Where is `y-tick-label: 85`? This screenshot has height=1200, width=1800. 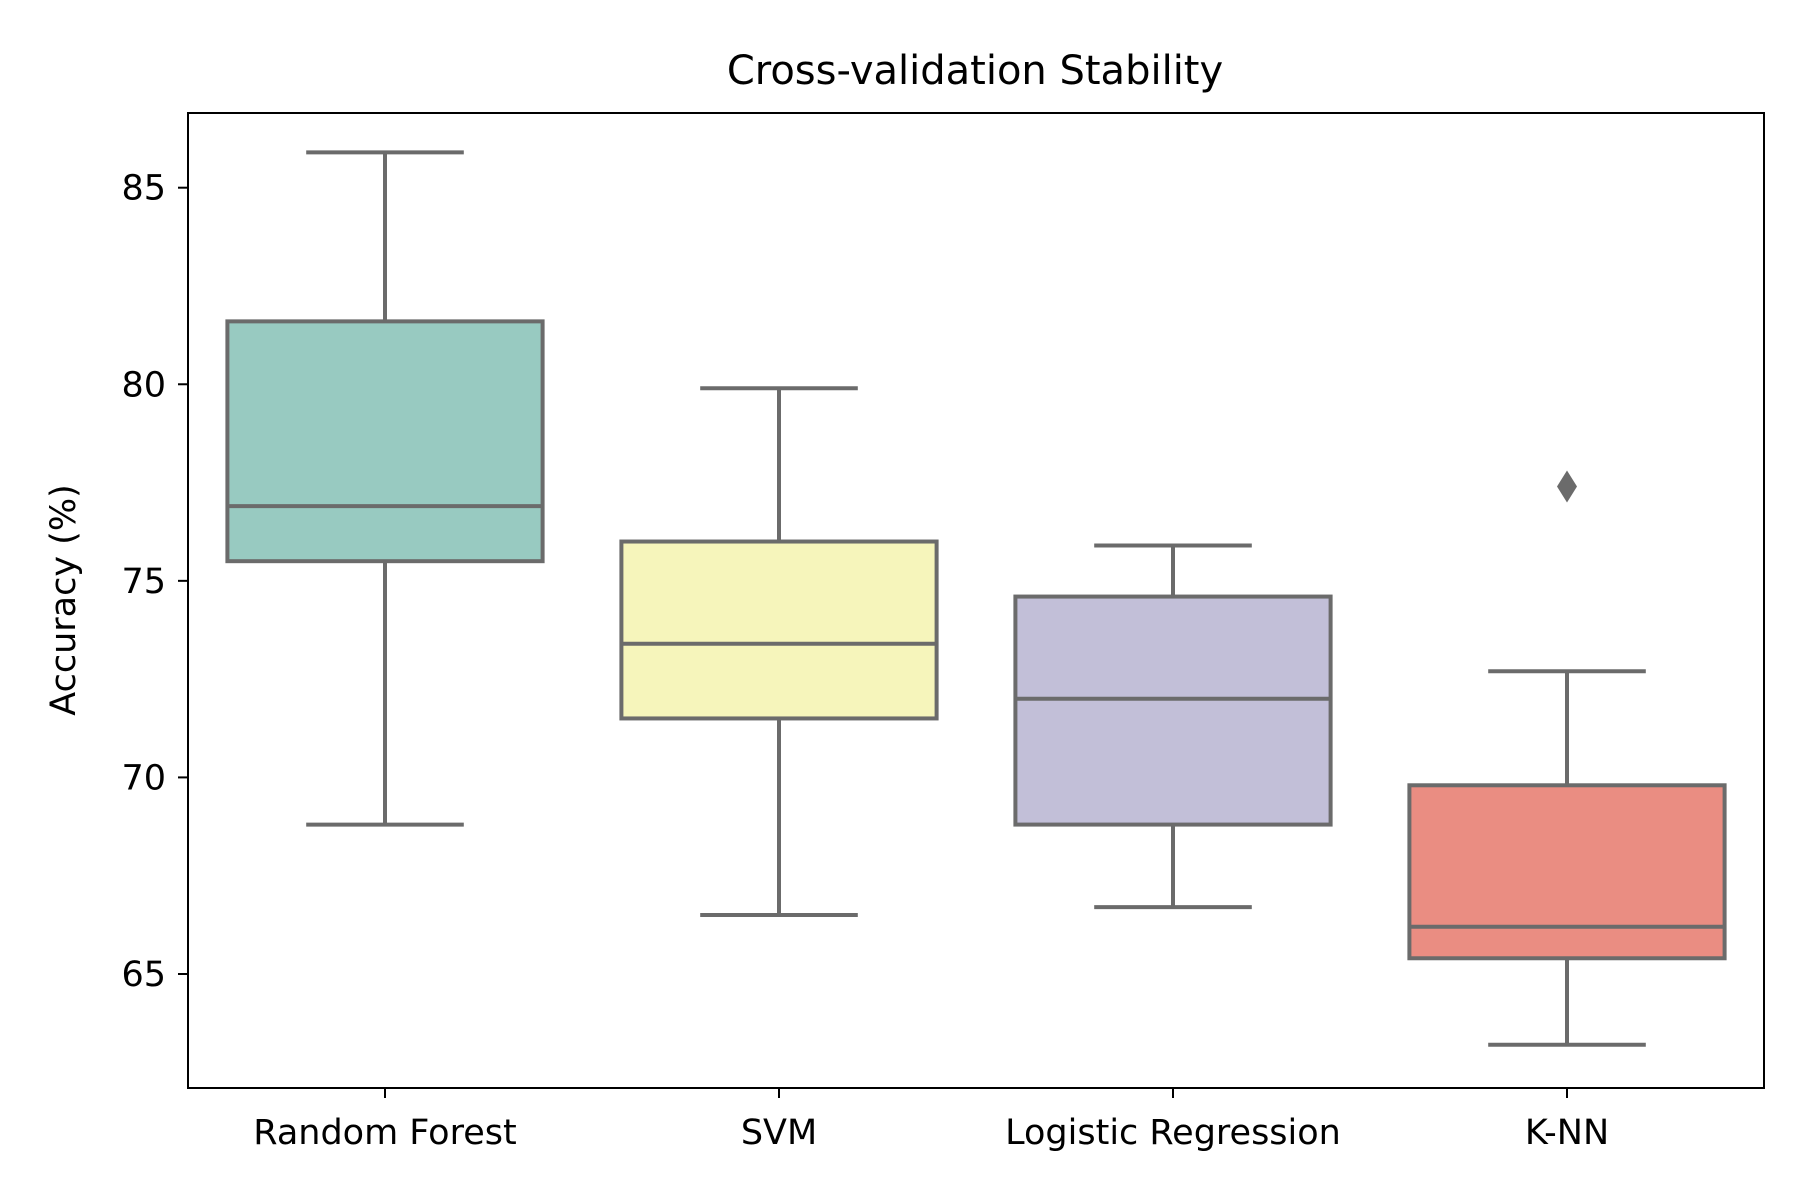
y-tick-label: 85 is located at coordinates (143, 189).